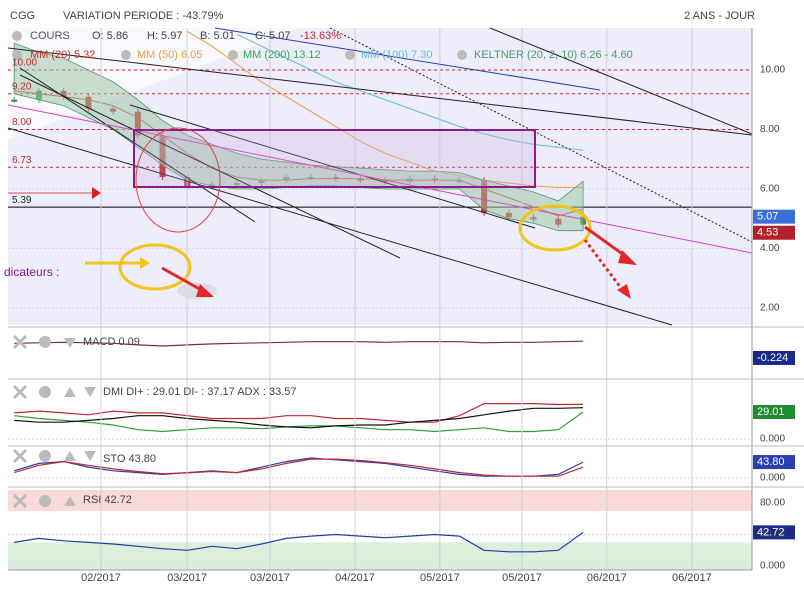 The height and width of the screenshot is (590, 804). I want to click on legend-entry: MM (20) 5.32, so click(62, 55).